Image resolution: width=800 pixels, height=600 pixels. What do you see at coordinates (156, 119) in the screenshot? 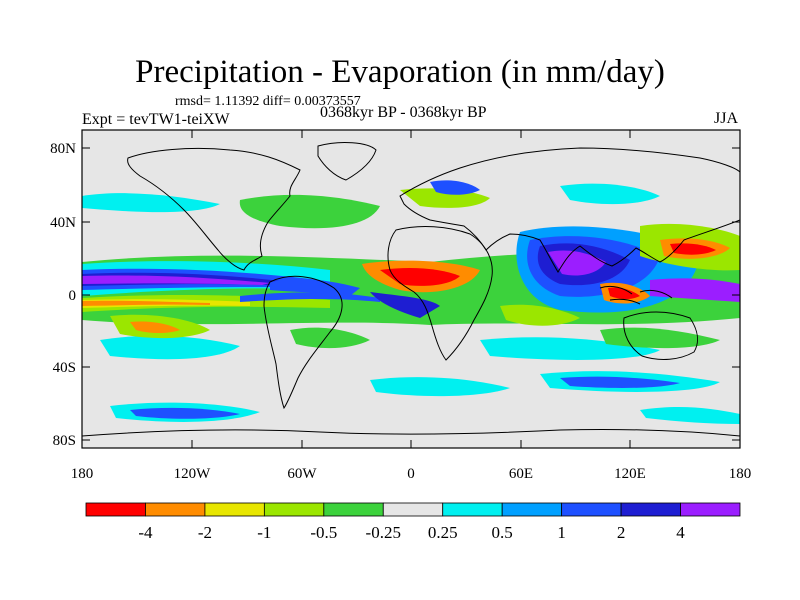
I see `experiment-label: Expt = tevTW1-teiXW` at bounding box center [156, 119].